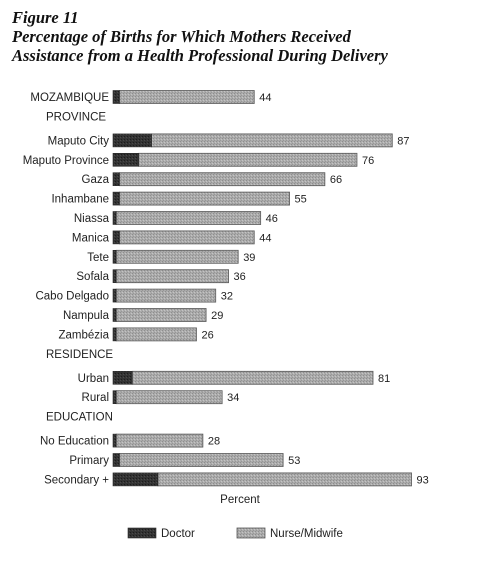 Image resolution: width=498 pixels, height=583 pixels. What do you see at coordinates (76, 117) in the screenshot?
I see `group-header-province: PROVINCE` at bounding box center [76, 117].